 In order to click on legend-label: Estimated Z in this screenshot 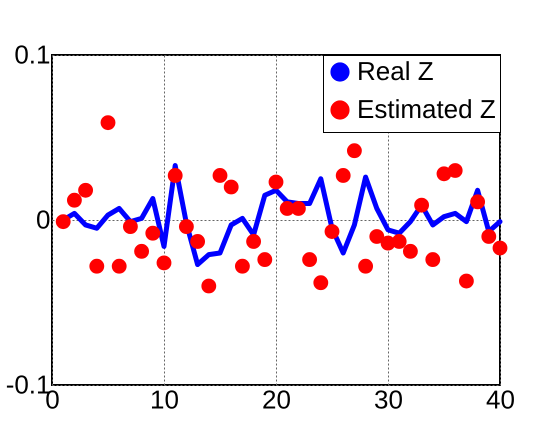, I will do `click(426, 109)`.